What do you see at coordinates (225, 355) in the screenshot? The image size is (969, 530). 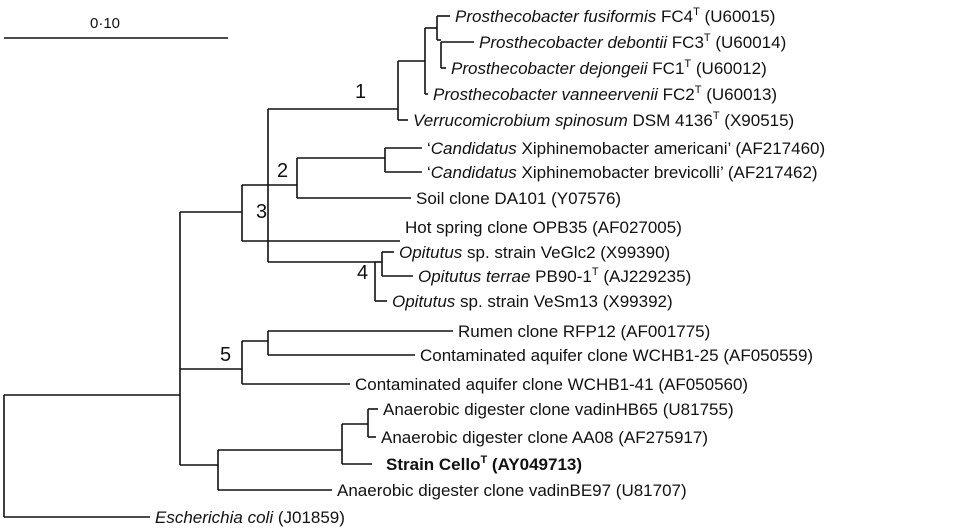 I see `node-label-5: 5` at bounding box center [225, 355].